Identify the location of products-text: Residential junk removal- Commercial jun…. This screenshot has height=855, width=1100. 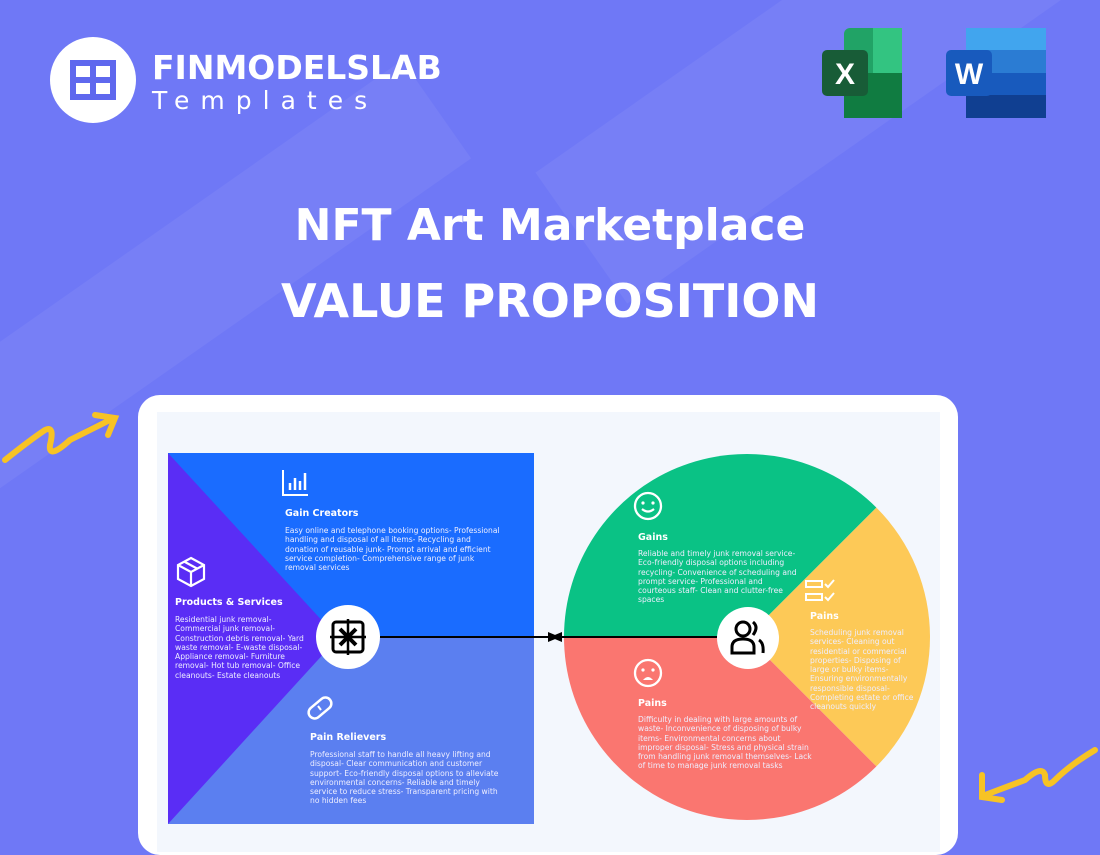
(239, 647).